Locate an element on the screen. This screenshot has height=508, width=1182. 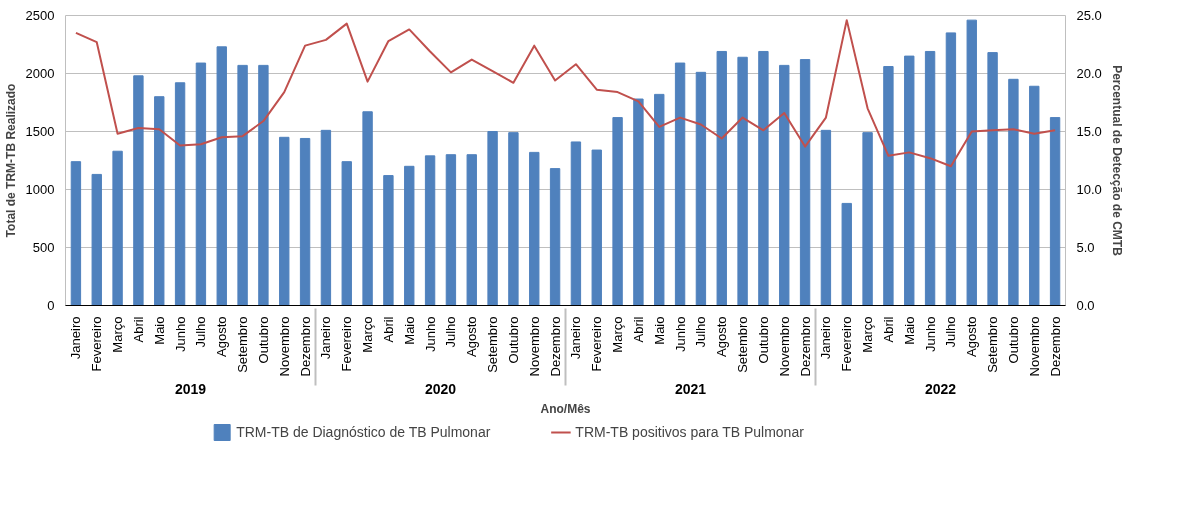
y2-tick-label: 5.0 is located at coordinates (1085, 247).